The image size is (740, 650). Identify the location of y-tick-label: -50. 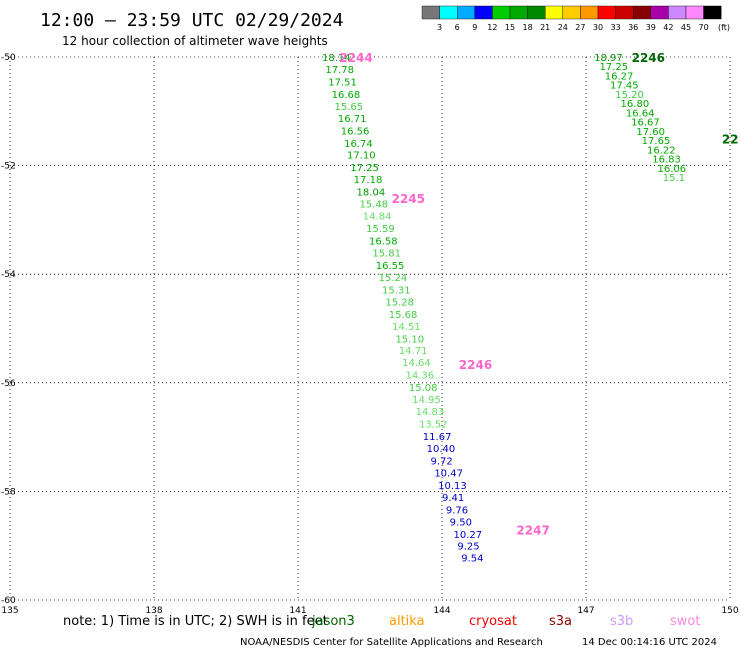
(8, 58).